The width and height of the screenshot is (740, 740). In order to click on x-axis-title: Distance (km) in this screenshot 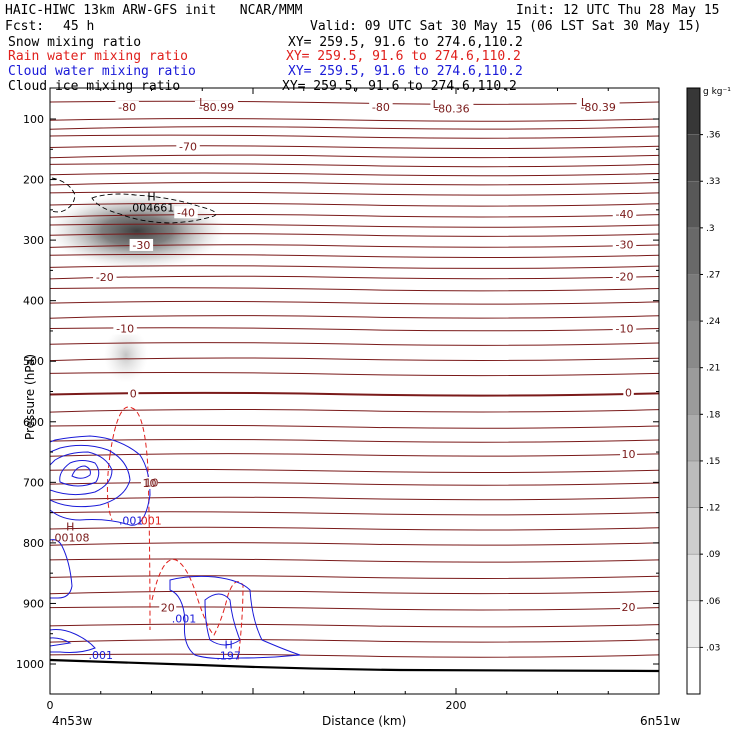, I will do `click(364, 721)`.